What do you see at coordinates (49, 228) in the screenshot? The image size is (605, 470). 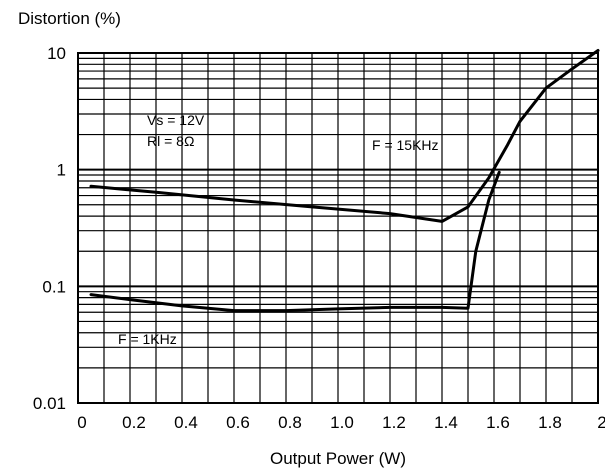 I see `y-tick-labels: 10 1 0.1 0.01` at bounding box center [49, 228].